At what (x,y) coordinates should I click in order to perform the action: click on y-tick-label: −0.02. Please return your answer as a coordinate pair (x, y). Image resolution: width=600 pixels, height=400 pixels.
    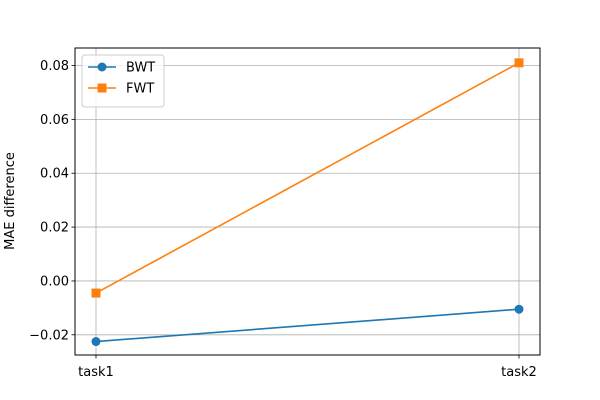
    Looking at the image, I should click on (49, 335).